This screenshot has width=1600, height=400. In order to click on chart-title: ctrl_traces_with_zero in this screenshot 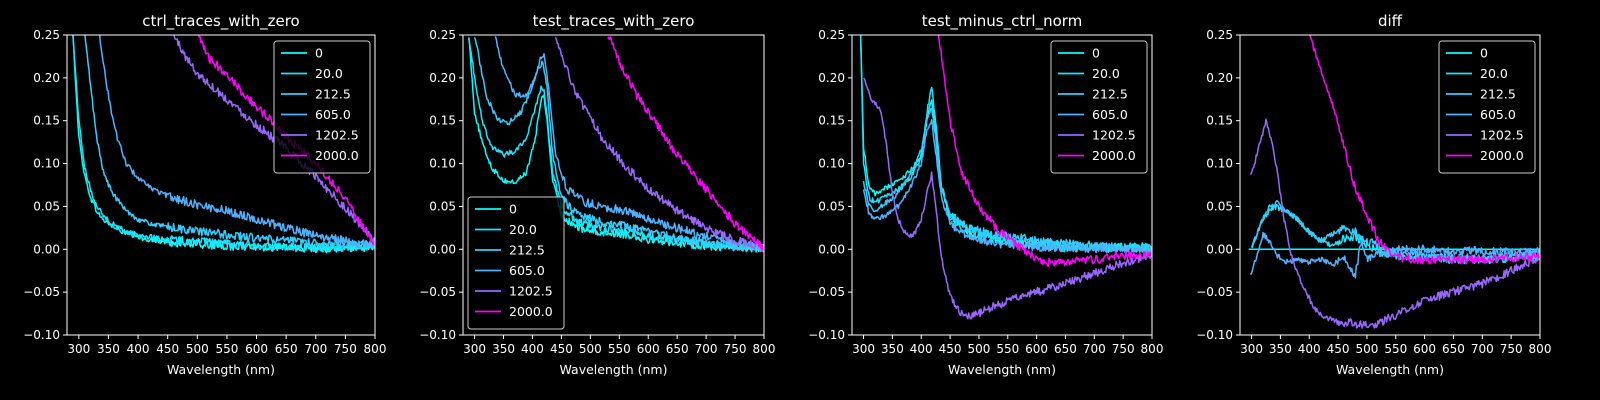, I will do `click(220, 21)`.